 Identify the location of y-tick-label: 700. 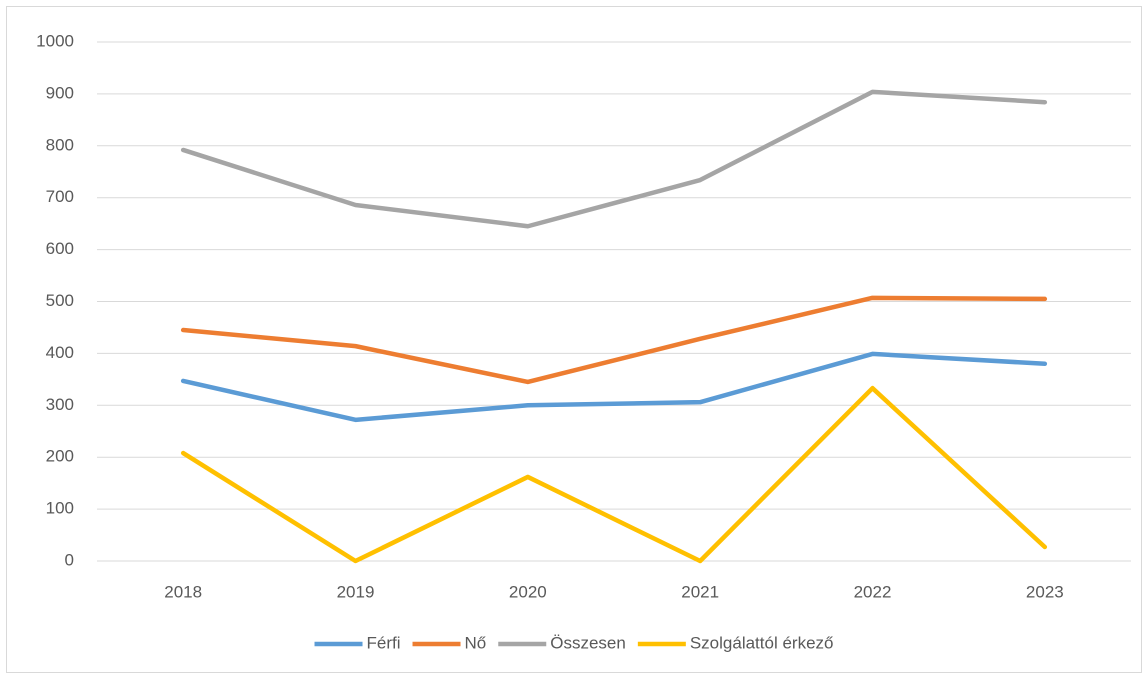
(60, 196).